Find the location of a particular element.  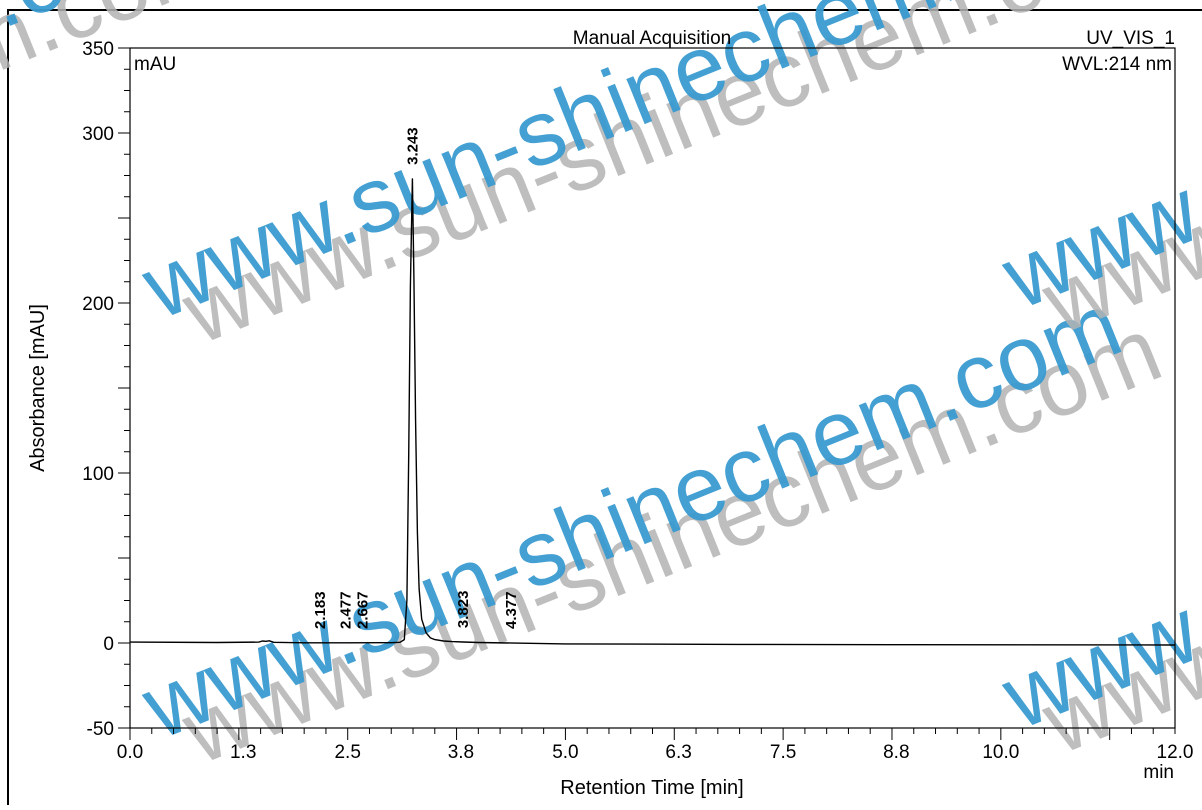

x-tick-label: 10.0 is located at coordinates (1000, 752).